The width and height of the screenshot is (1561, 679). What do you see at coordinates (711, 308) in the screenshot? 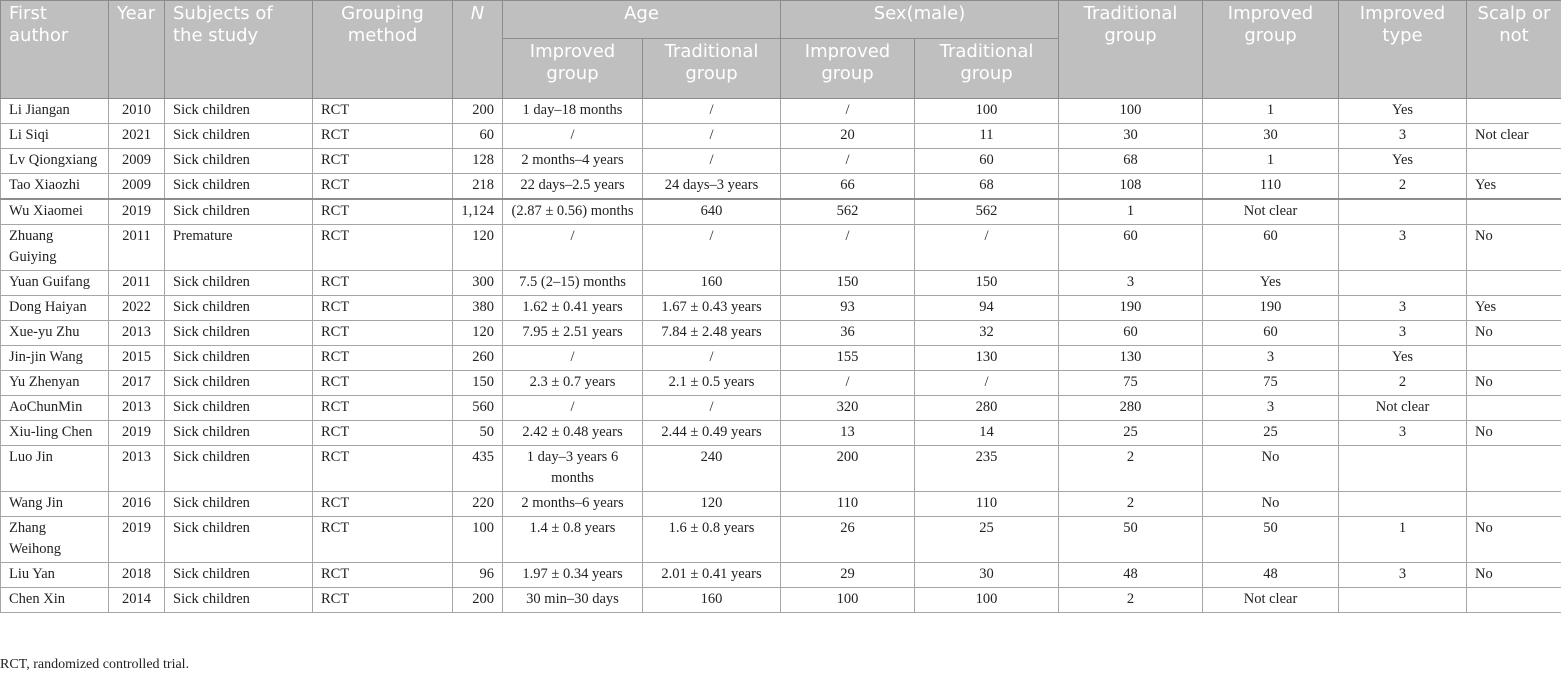
I see `cell-age-traditional: 1.67 ± 0.43 years` at bounding box center [711, 308].